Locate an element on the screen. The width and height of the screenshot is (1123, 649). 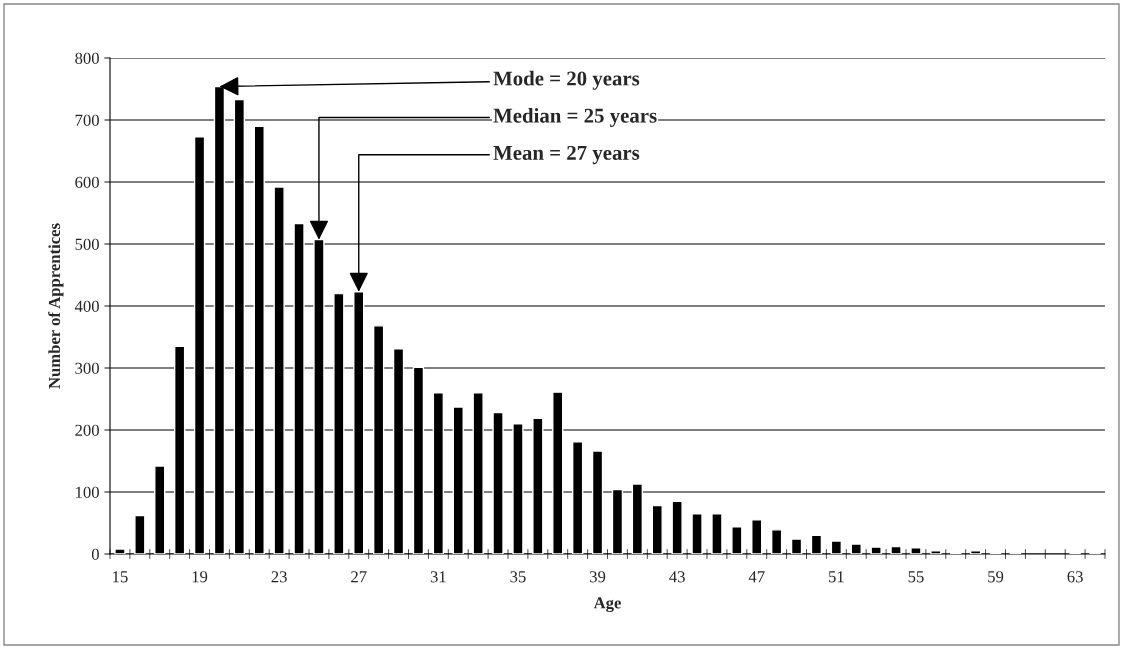
y-tick-label: 200 is located at coordinates (87, 430).